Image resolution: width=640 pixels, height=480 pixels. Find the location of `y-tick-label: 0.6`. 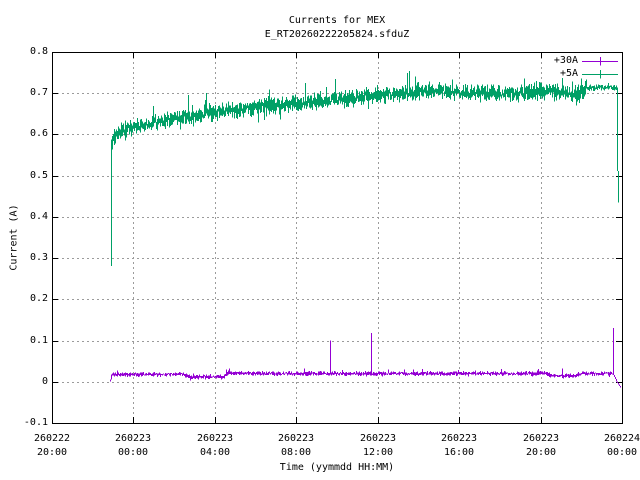

y-tick-label: 0.6 is located at coordinates (38, 133).